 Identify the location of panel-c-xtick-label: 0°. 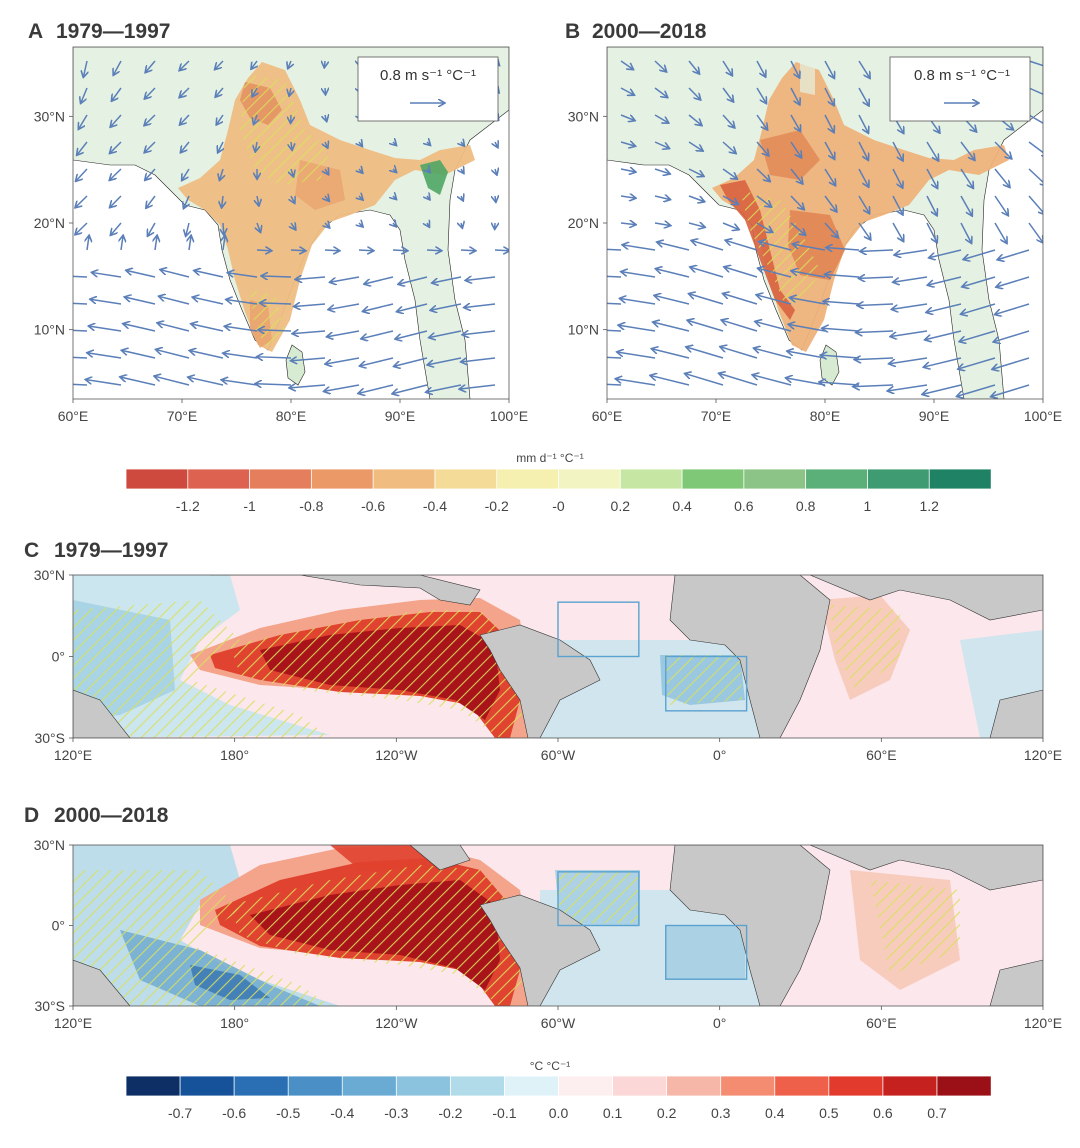
(719, 755).